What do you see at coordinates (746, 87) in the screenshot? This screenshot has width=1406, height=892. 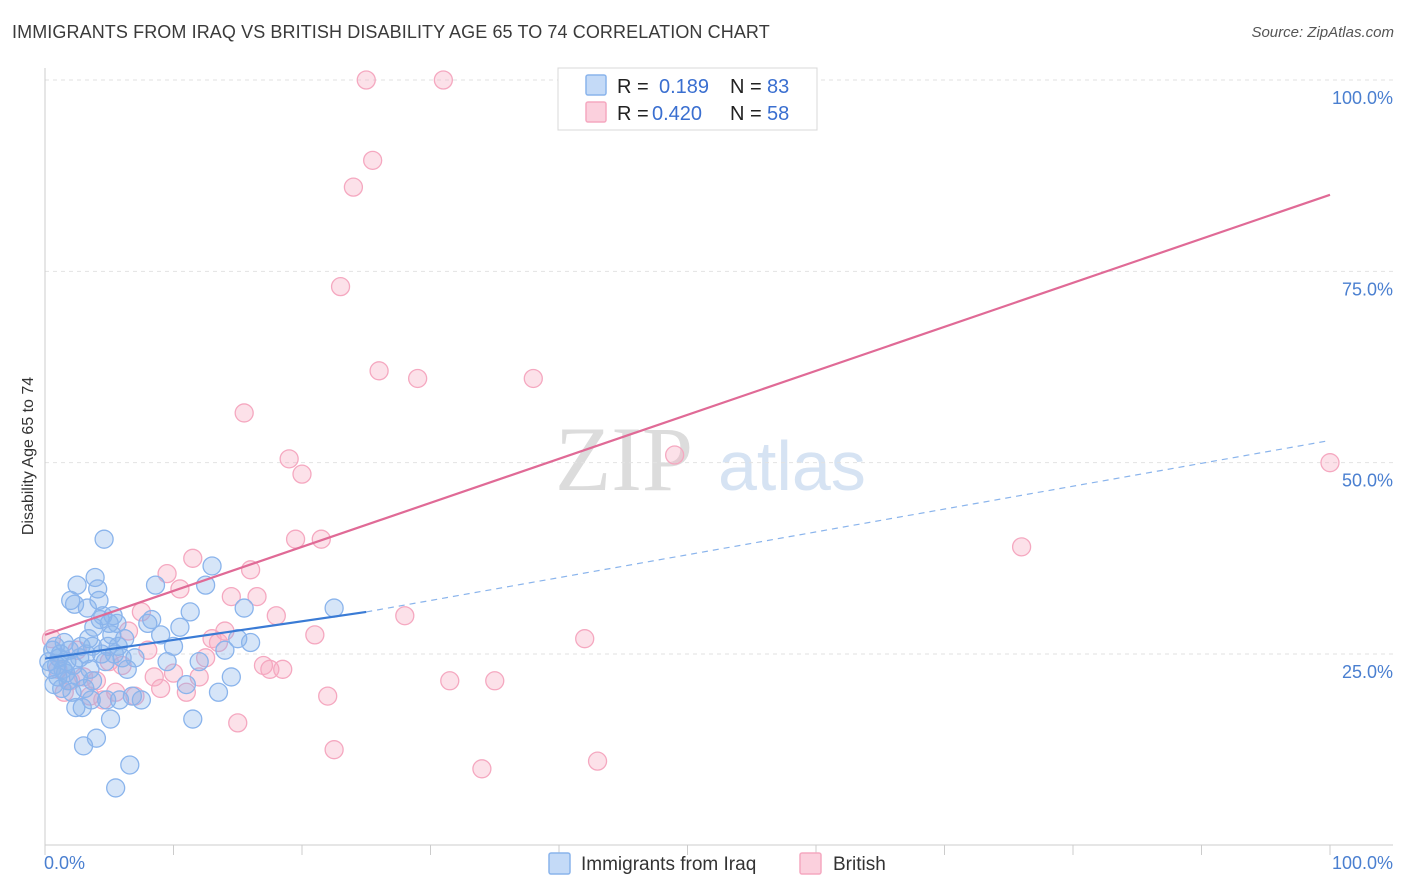 I see `legend-n-label-iraq: N =` at bounding box center [746, 87].